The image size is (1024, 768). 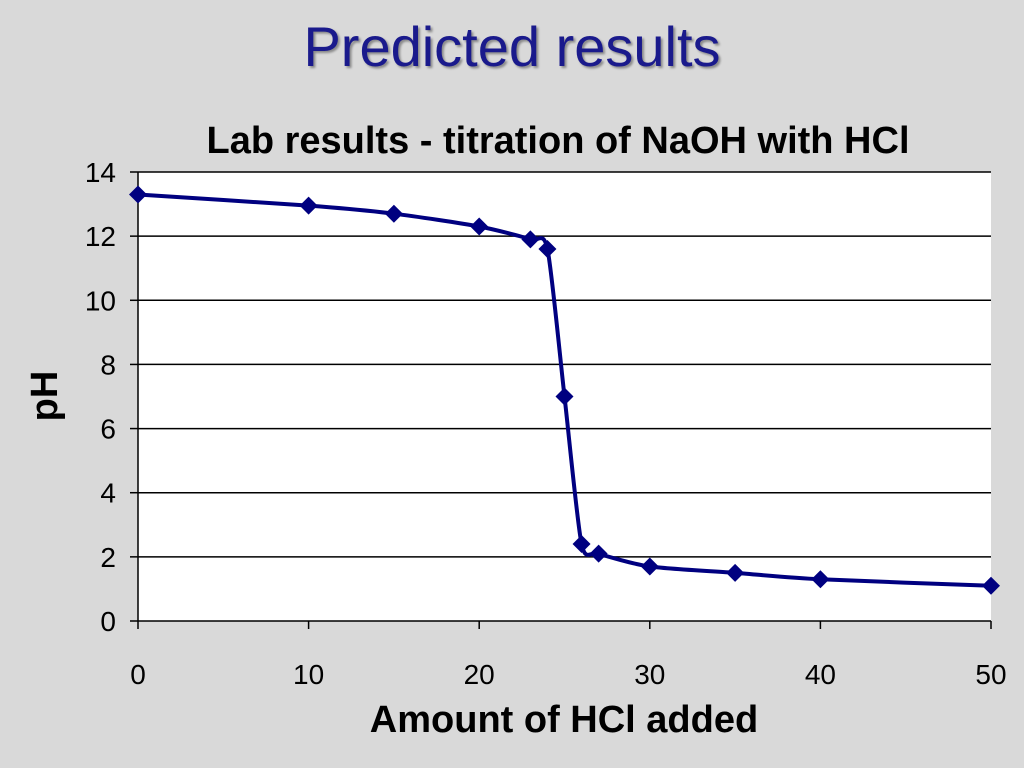 I want to click on x-tick-label: 50, so click(x=990, y=674).